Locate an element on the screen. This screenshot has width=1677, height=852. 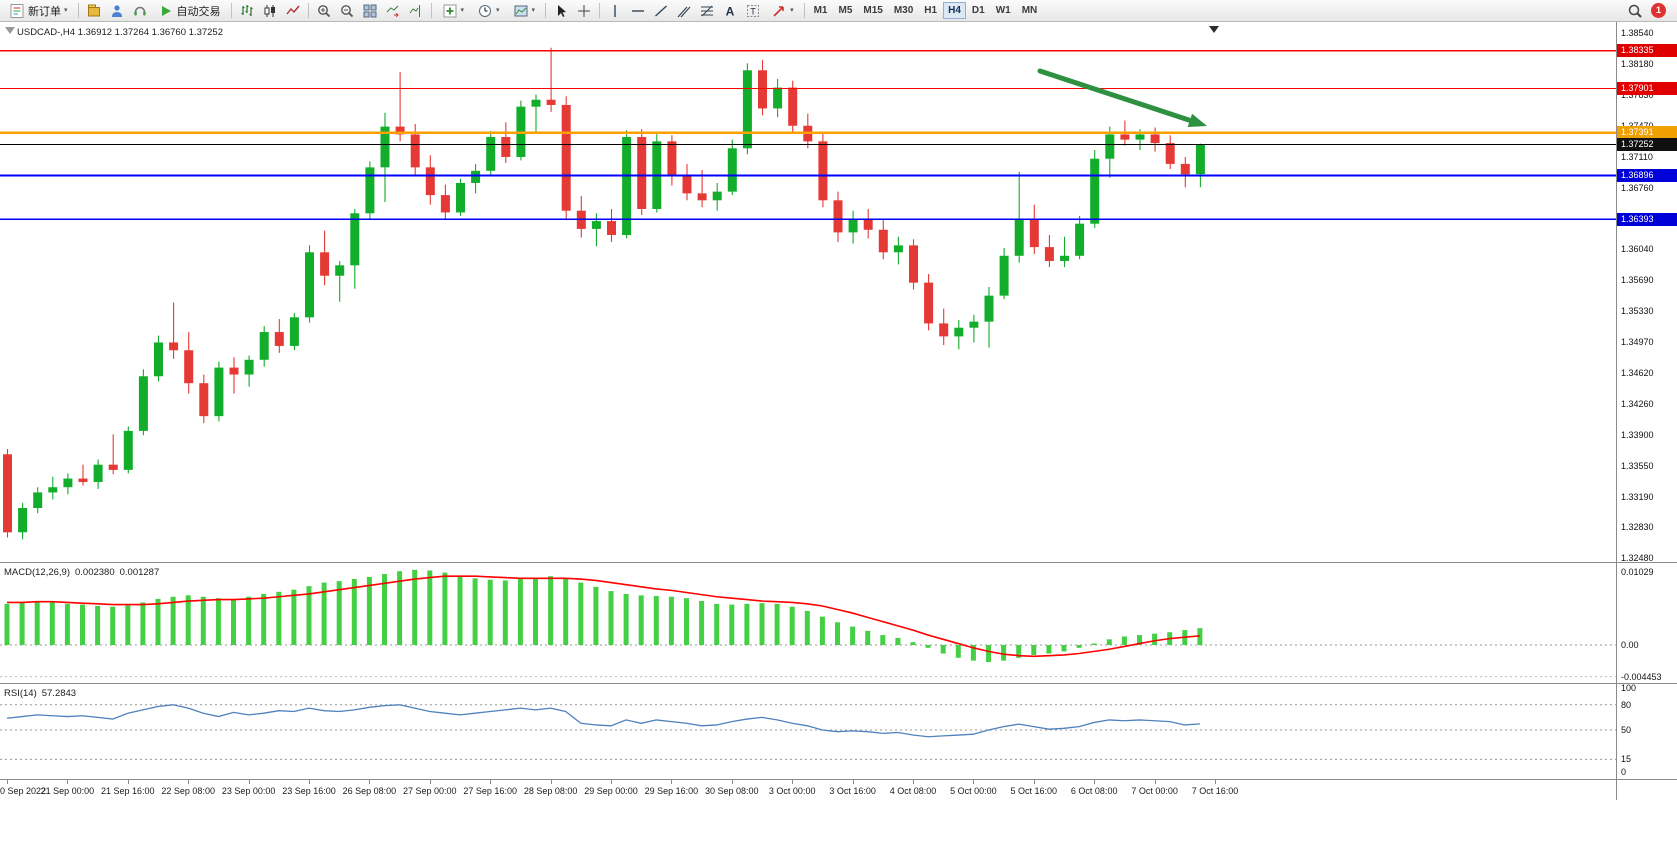
auto-trading-button: 自动交易 is located at coordinates (189, 10).